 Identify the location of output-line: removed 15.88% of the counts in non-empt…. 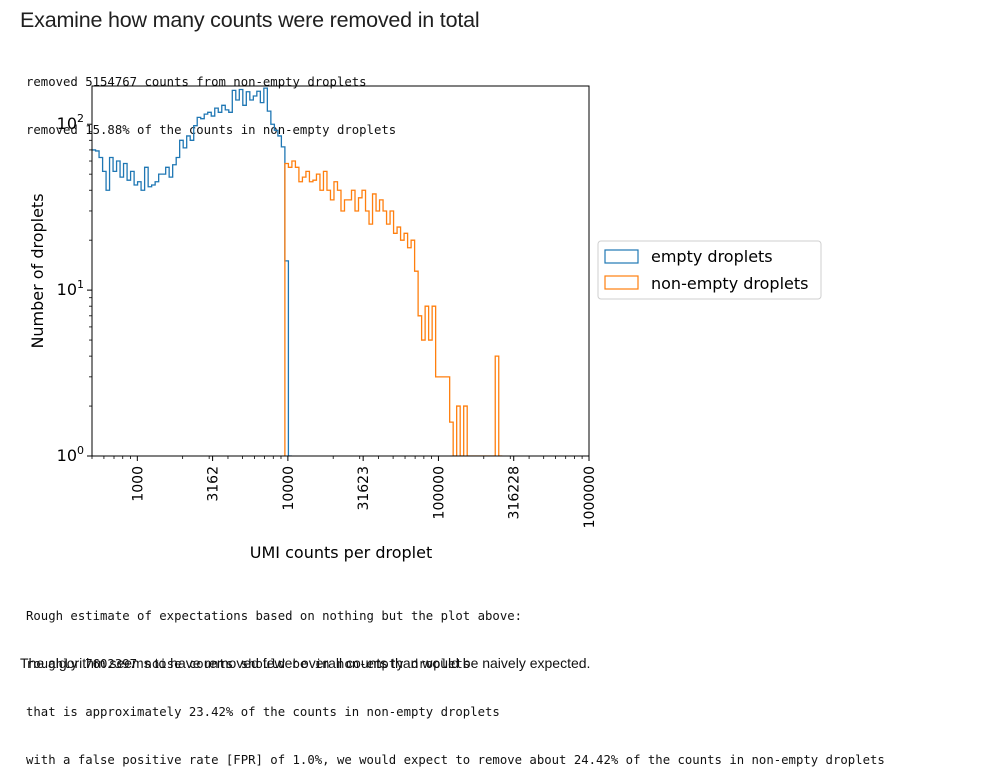
(211, 130).